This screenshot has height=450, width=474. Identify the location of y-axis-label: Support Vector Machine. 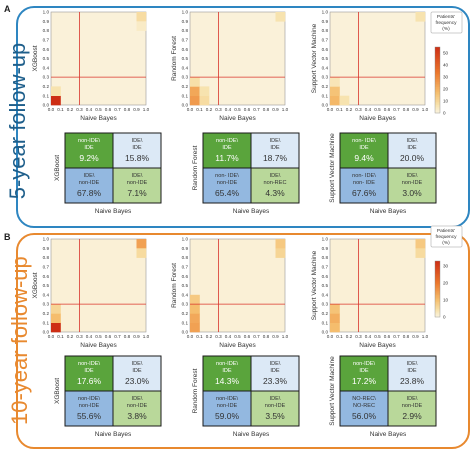
(314, 58).